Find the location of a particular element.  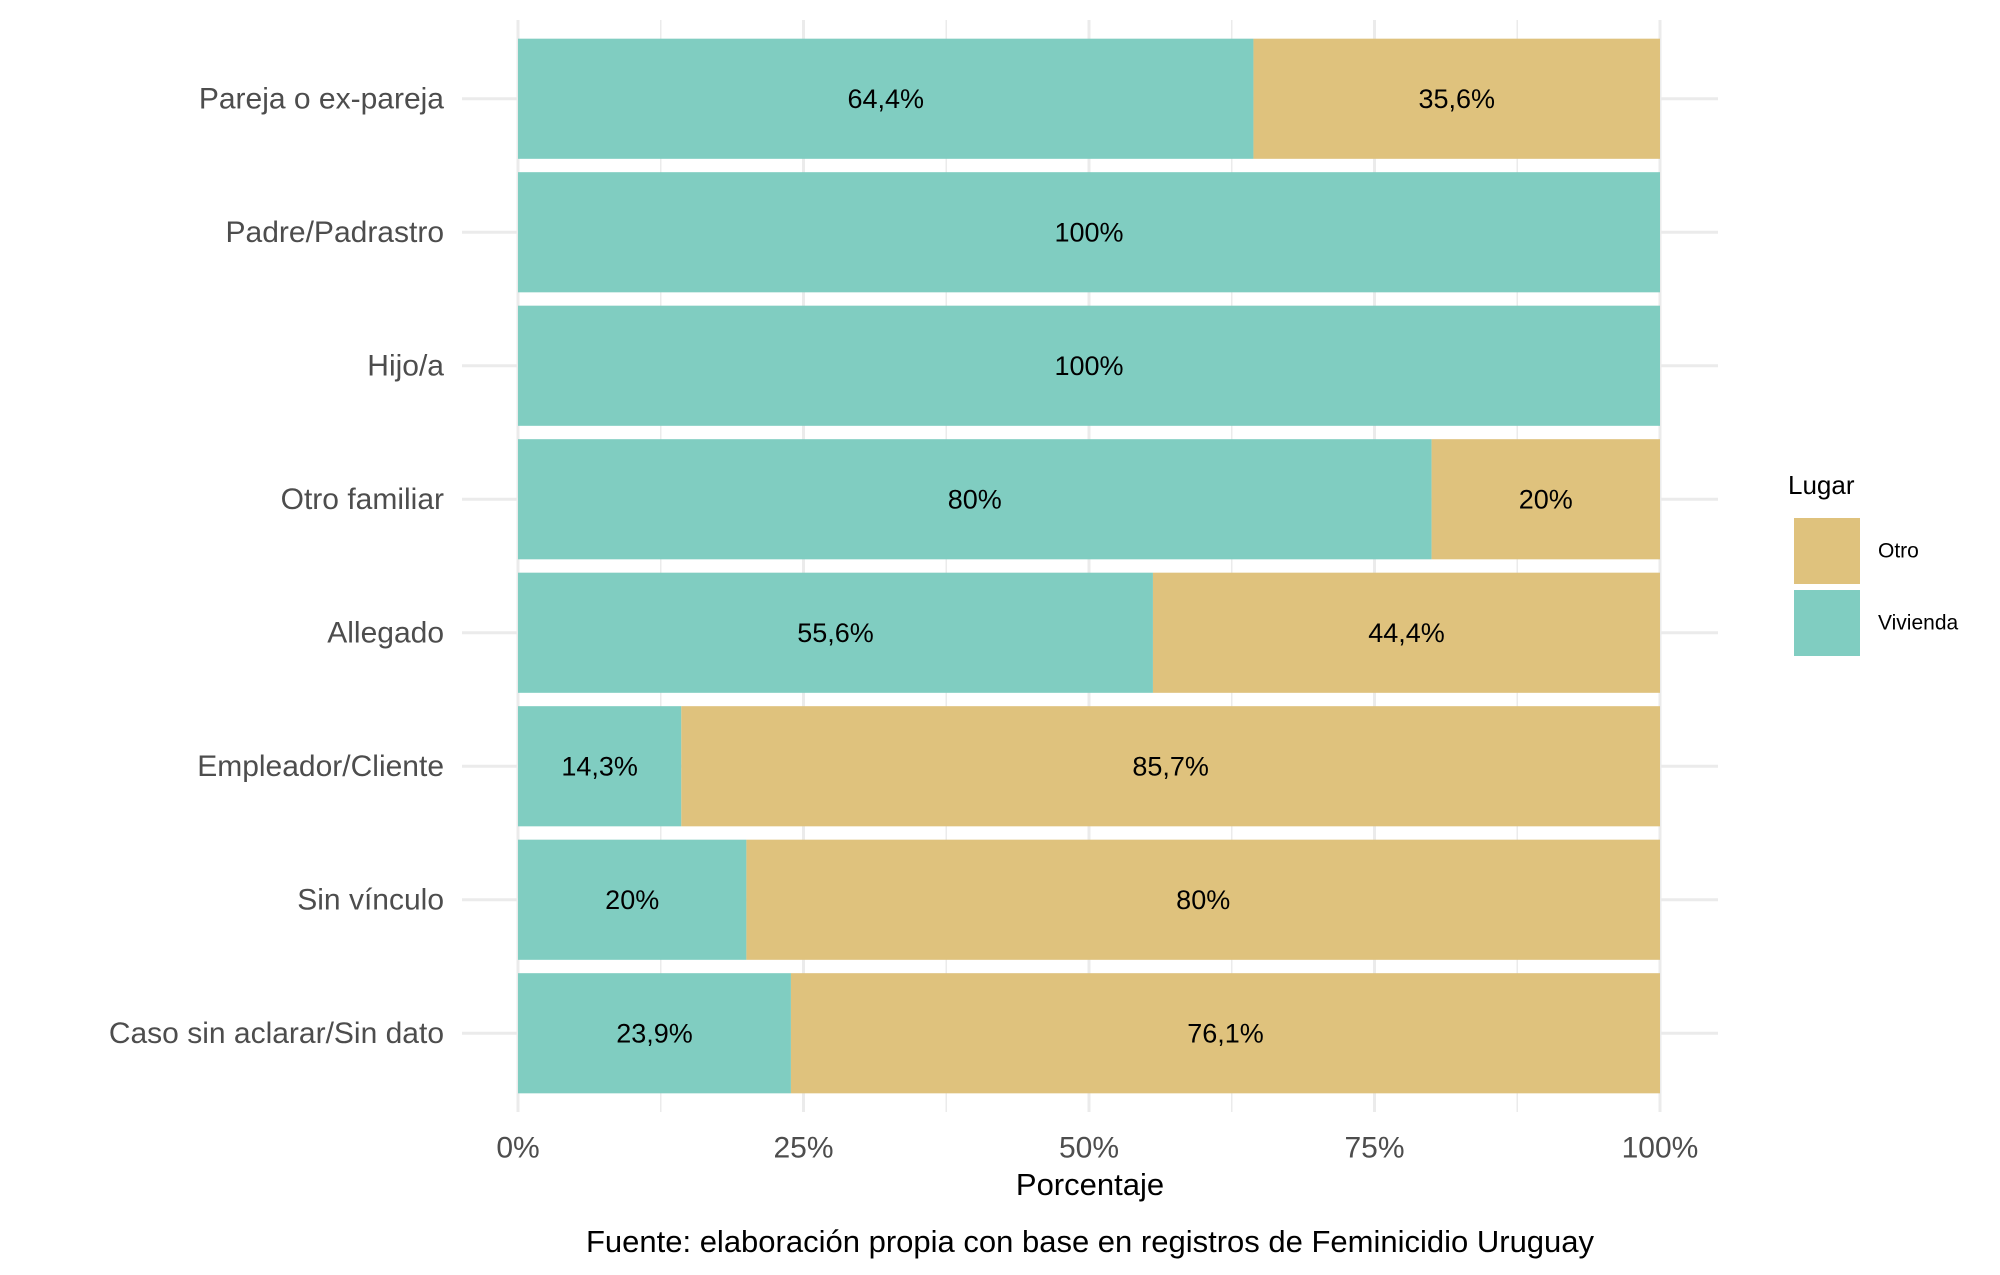

bar-otro-empleador-cliente is located at coordinates (1170, 766).